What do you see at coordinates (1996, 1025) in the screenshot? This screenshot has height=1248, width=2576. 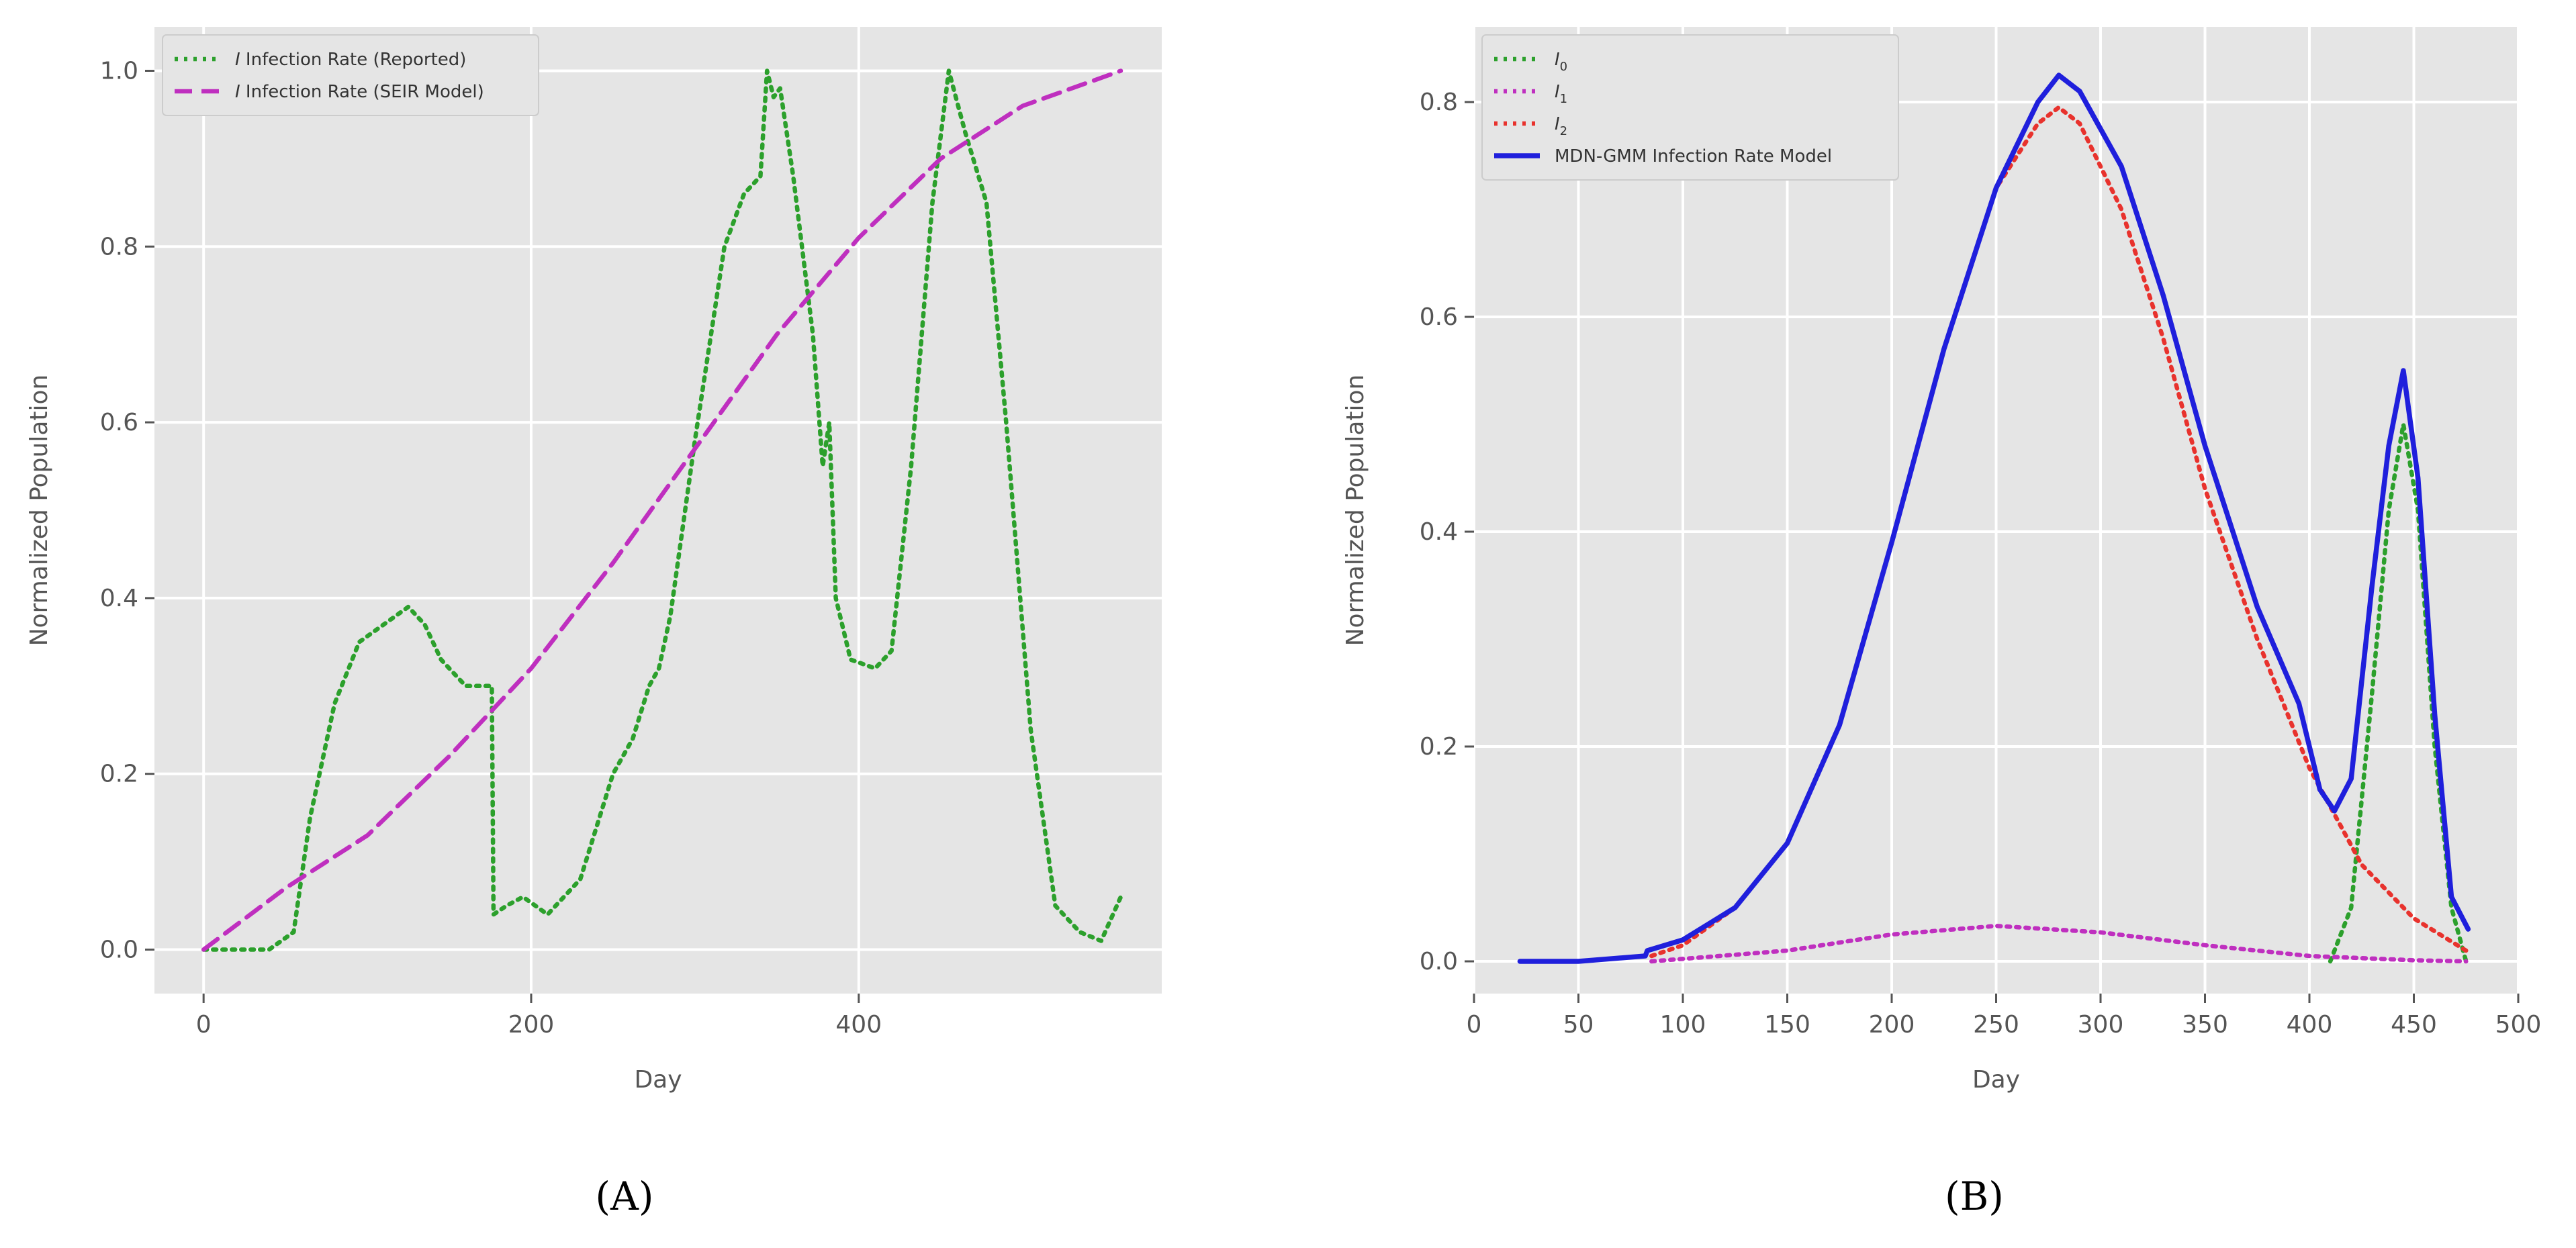 I see `panel-b-x-tick-label: 250` at bounding box center [1996, 1025].